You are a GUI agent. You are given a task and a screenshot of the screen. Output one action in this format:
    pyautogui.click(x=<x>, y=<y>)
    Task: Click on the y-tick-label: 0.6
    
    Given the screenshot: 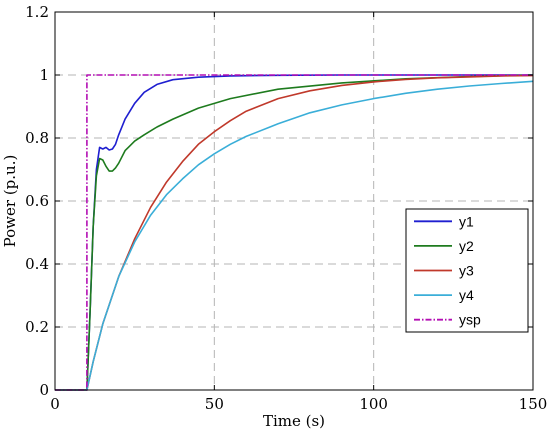 What is the action you would take?
    pyautogui.click(x=37, y=201)
    